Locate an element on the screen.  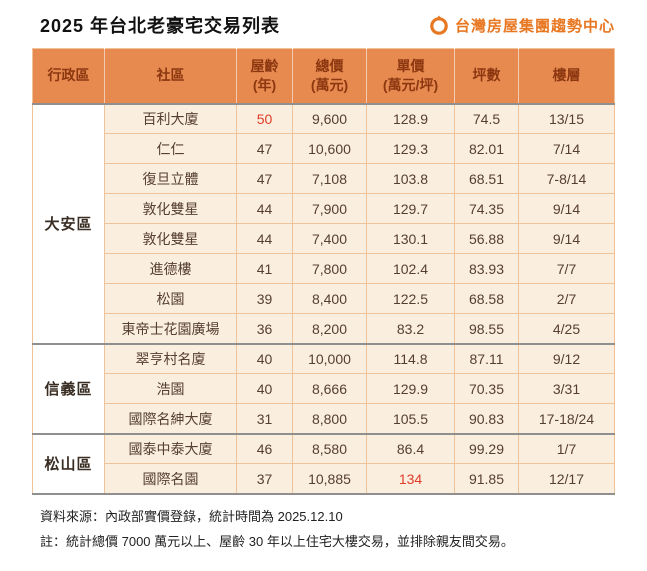
unit-price-cell: 134 is located at coordinates (410, 479).